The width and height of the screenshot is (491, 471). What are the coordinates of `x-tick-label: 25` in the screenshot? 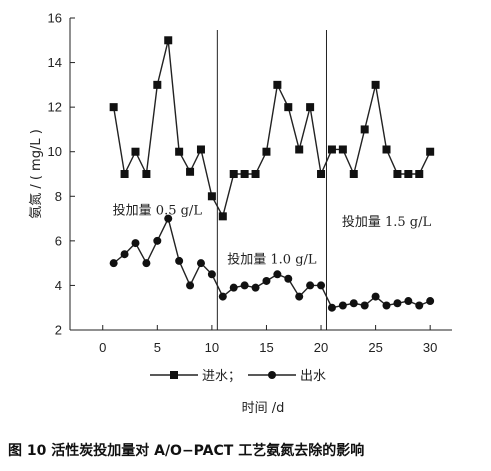 It's located at (375, 347).